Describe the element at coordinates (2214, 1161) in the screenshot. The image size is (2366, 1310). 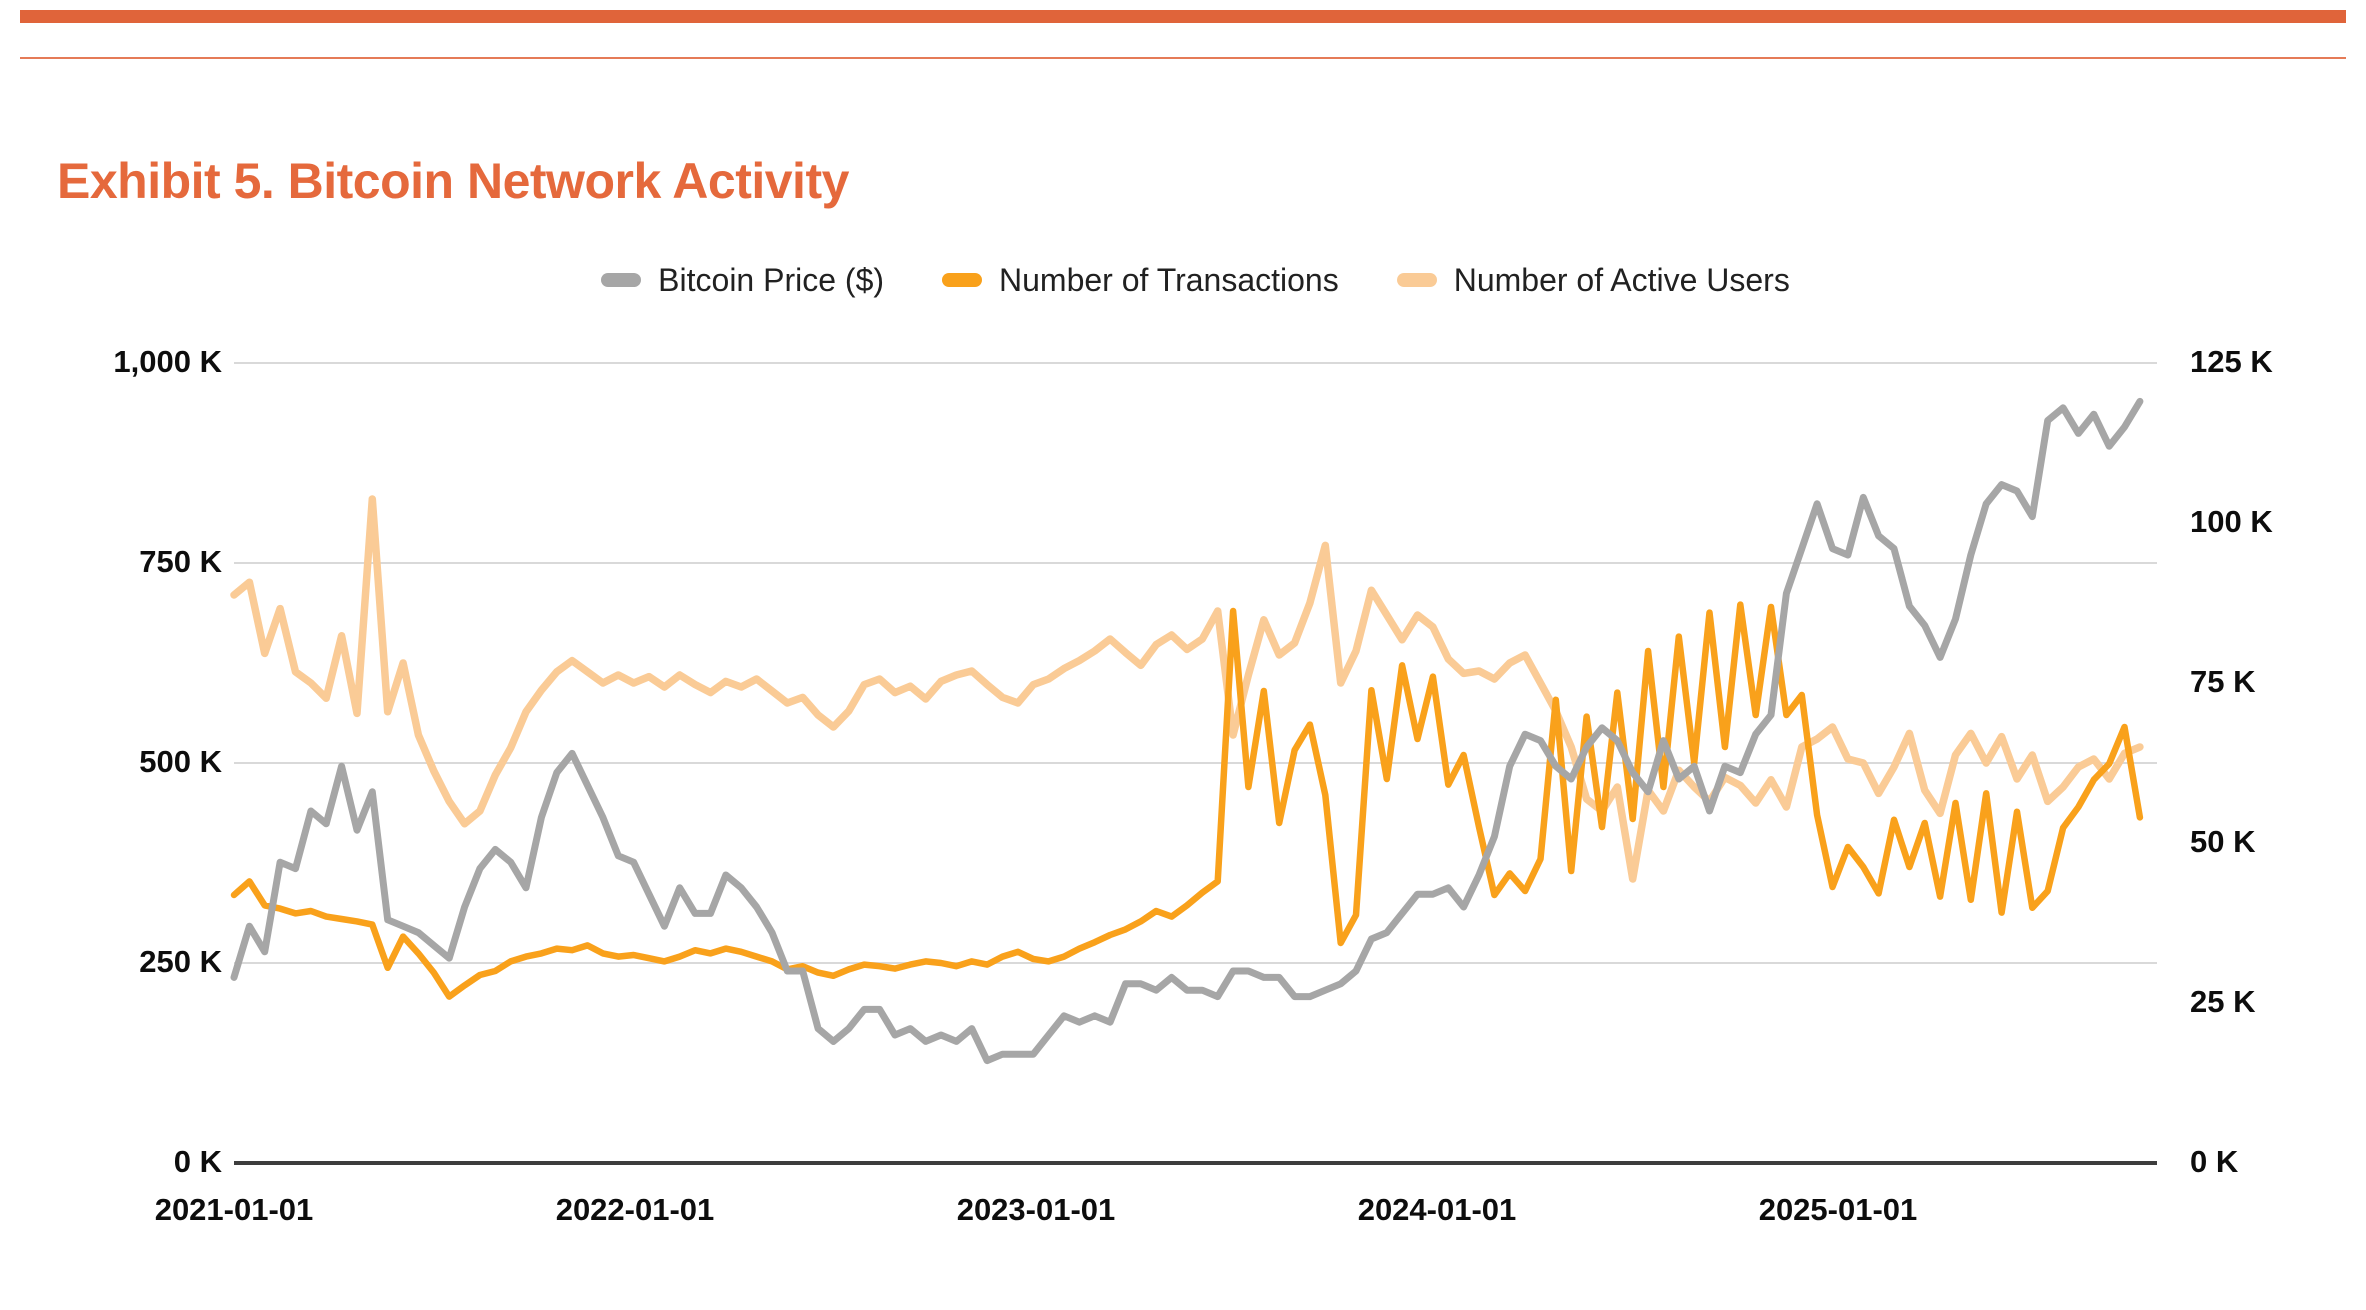
I see `right-axis-tick: 0 K` at that location.